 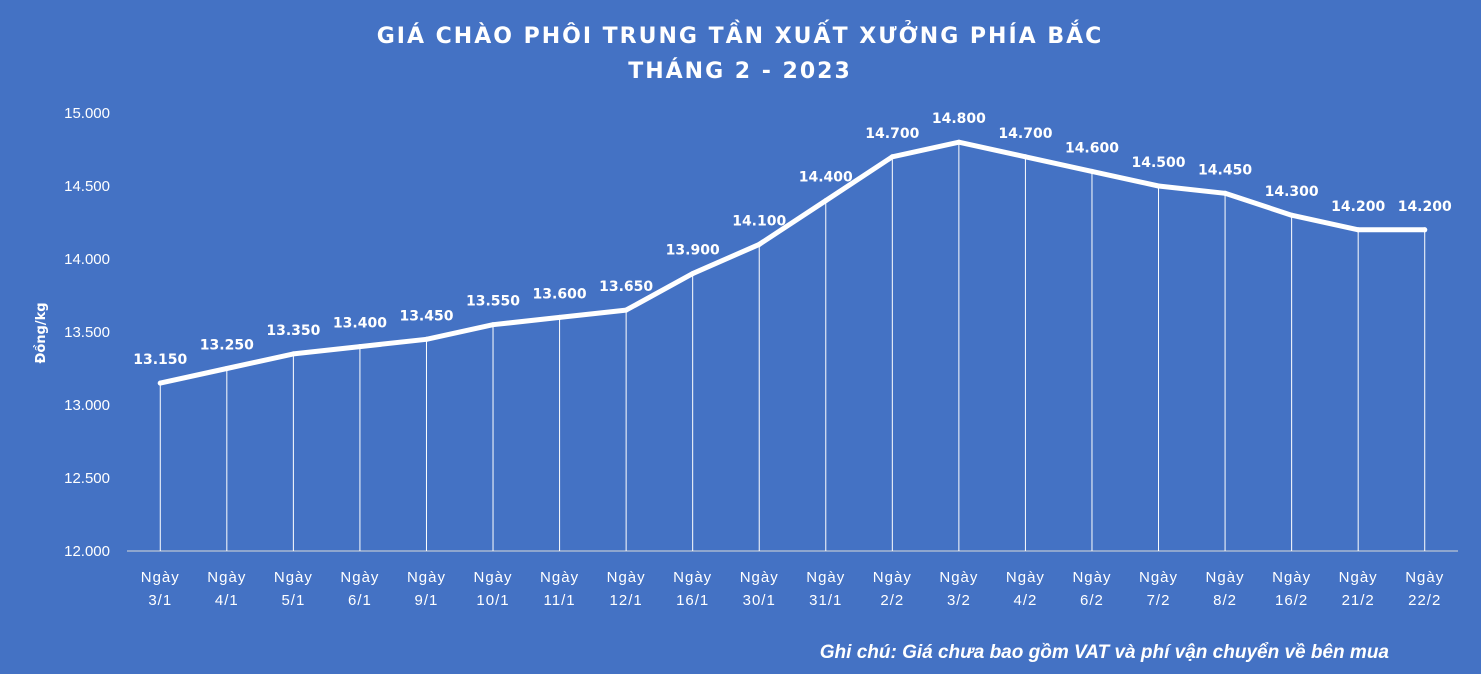 I want to click on x-tick-label: 3/2, so click(x=959, y=600).